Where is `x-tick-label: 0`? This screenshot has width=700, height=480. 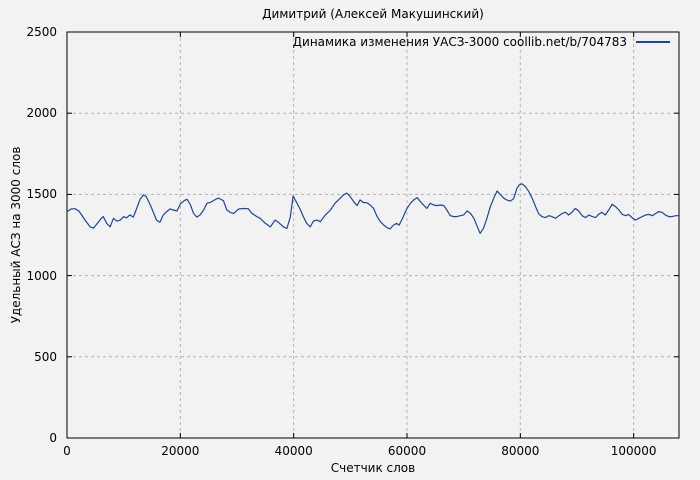 x-tick-label: 0 is located at coordinates (67, 451).